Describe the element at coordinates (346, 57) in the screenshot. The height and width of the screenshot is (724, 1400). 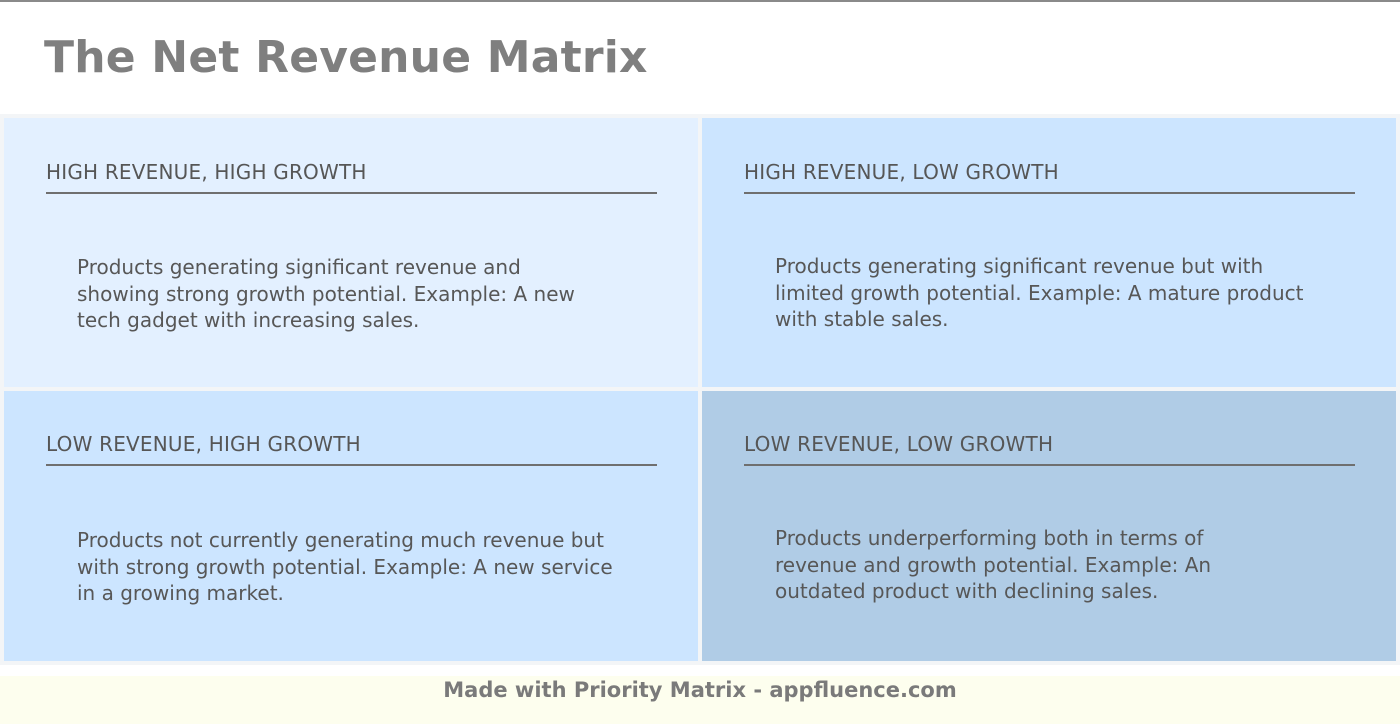
I see `page-title: The Net Revenue Matrix` at that location.